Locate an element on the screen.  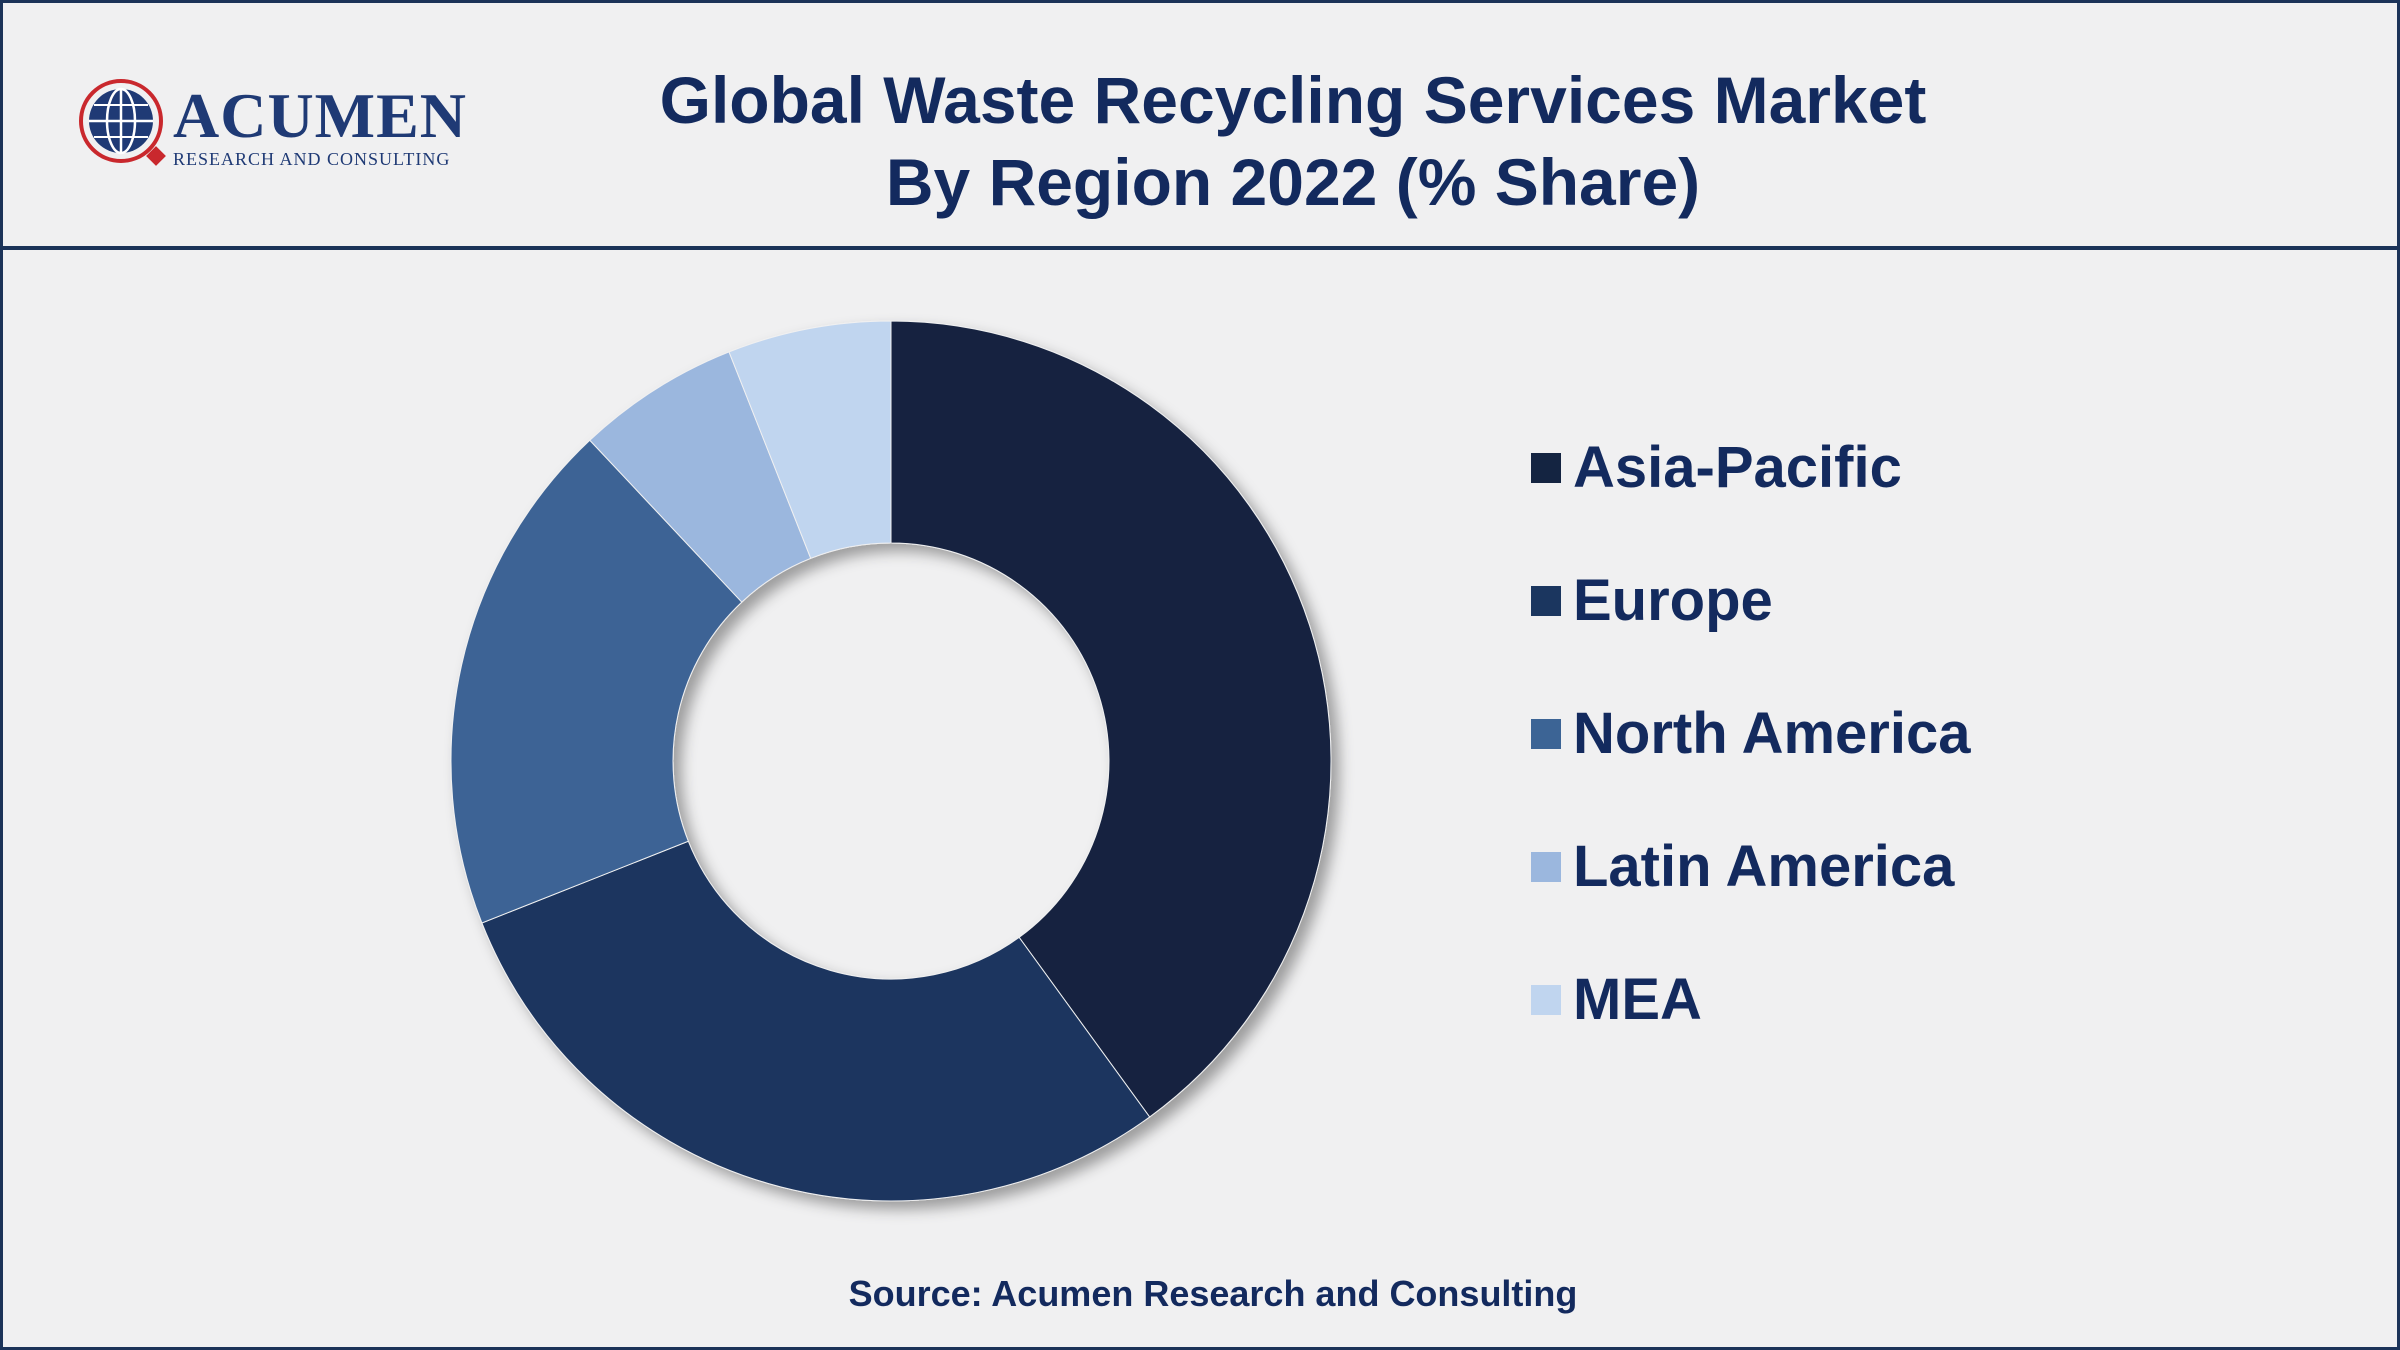
legend-swatch-mea is located at coordinates (1546, 1000).